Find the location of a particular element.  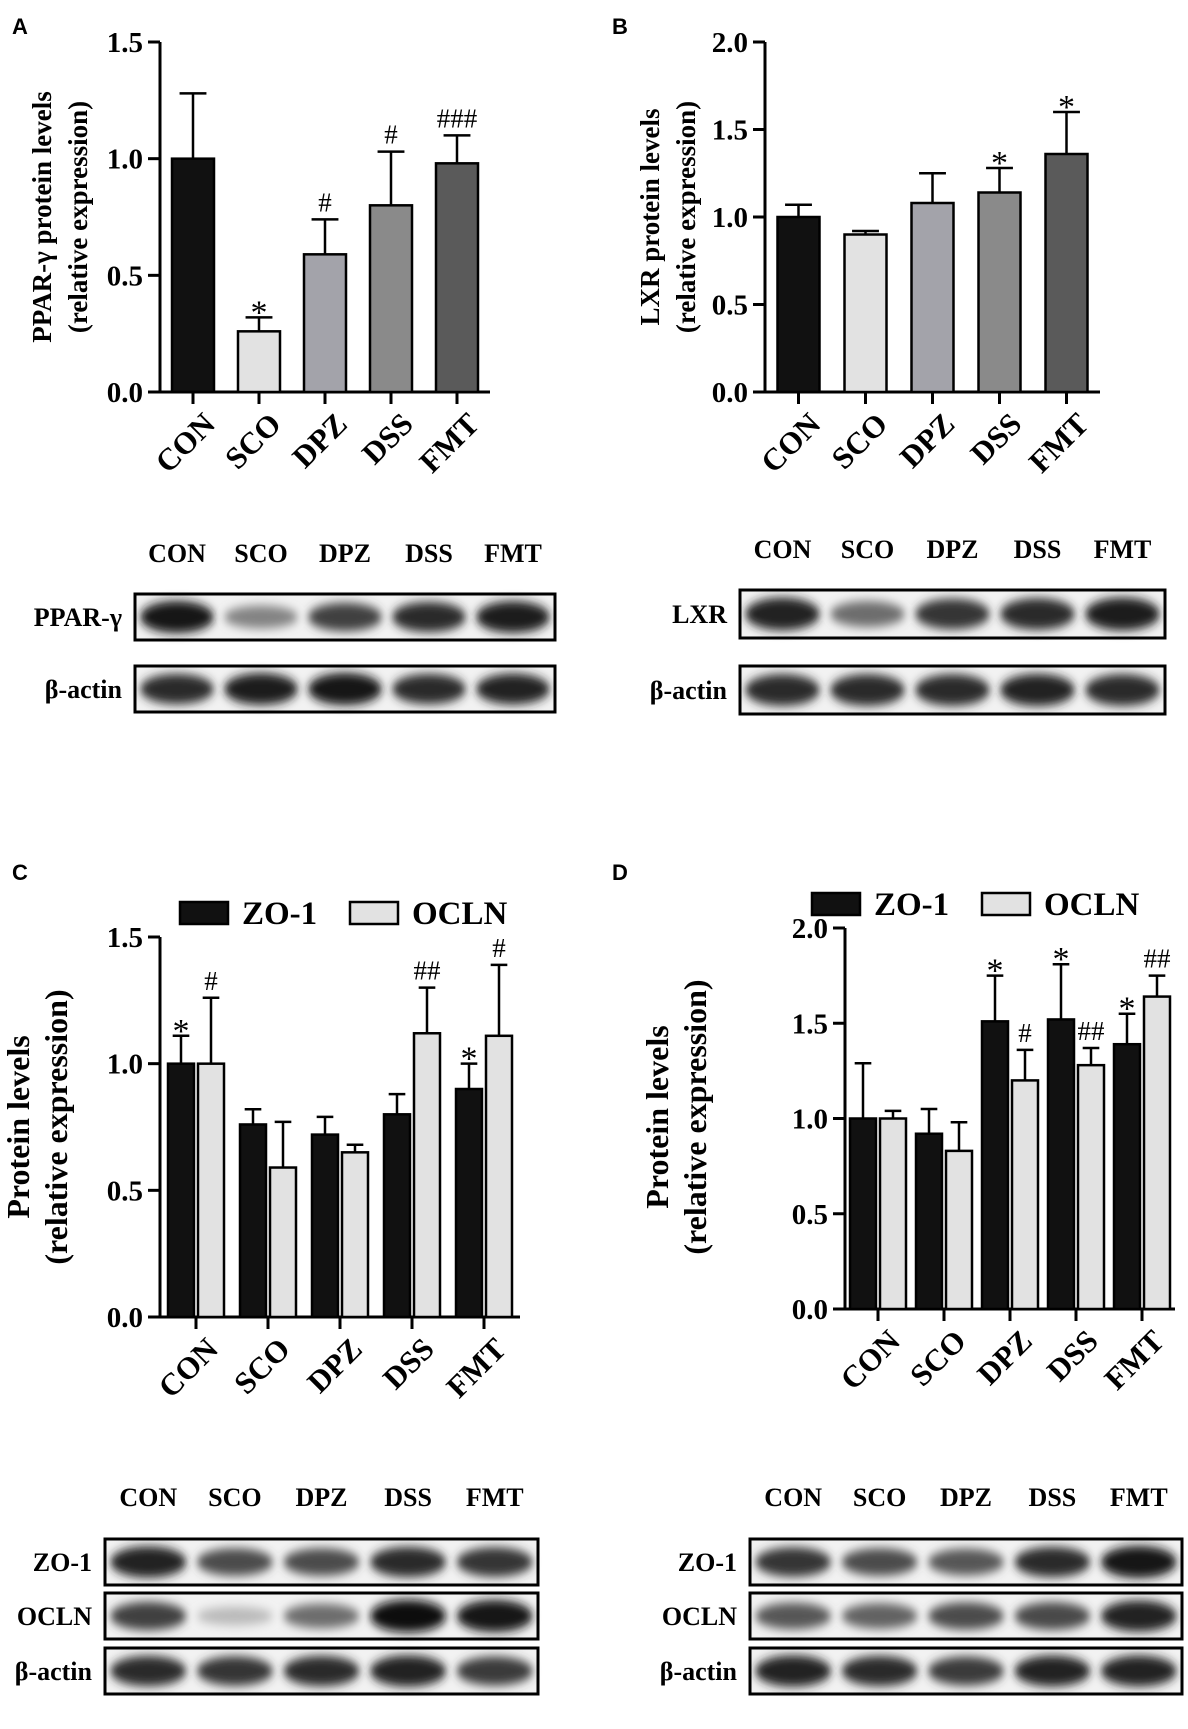

y-tick-label: 0.5 is located at coordinates (125, 1191).